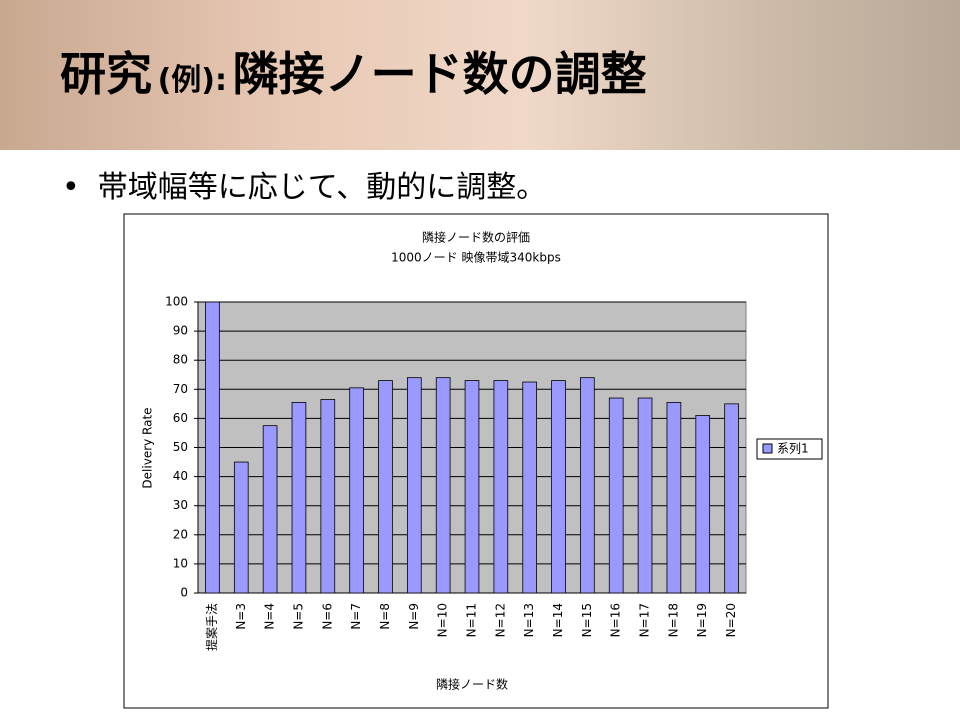 The width and height of the screenshot is (960, 720). I want to click on y-tick-label: 10, so click(180, 563).